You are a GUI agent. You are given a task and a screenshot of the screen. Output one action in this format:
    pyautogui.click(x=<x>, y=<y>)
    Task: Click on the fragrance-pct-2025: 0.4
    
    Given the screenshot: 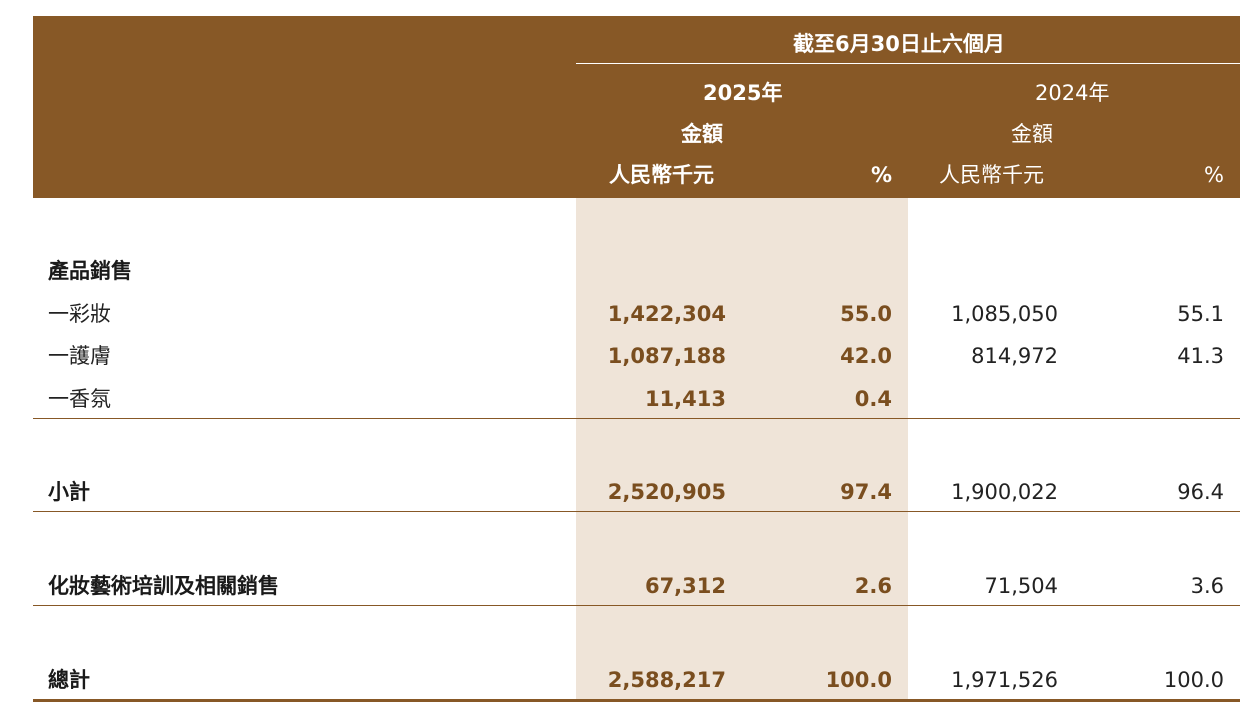 What is the action you would take?
    pyautogui.click(x=873, y=399)
    